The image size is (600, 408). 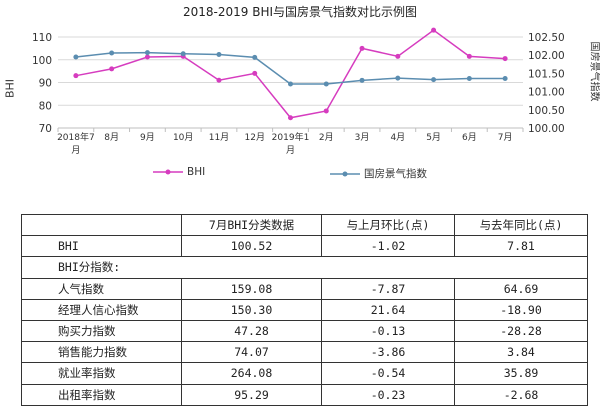 I want to click on table-cell-value: 47.28, so click(x=251, y=331).